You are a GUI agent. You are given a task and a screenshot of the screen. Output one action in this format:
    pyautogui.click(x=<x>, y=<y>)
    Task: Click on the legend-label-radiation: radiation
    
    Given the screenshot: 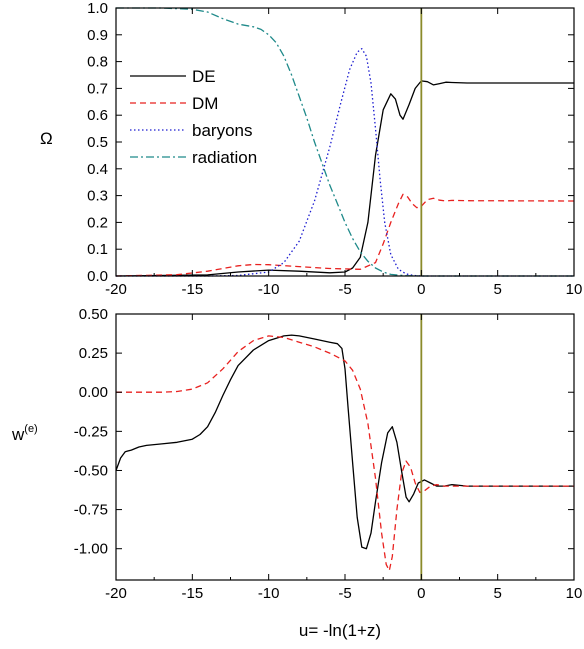 What is the action you would take?
    pyautogui.click(x=224, y=157)
    